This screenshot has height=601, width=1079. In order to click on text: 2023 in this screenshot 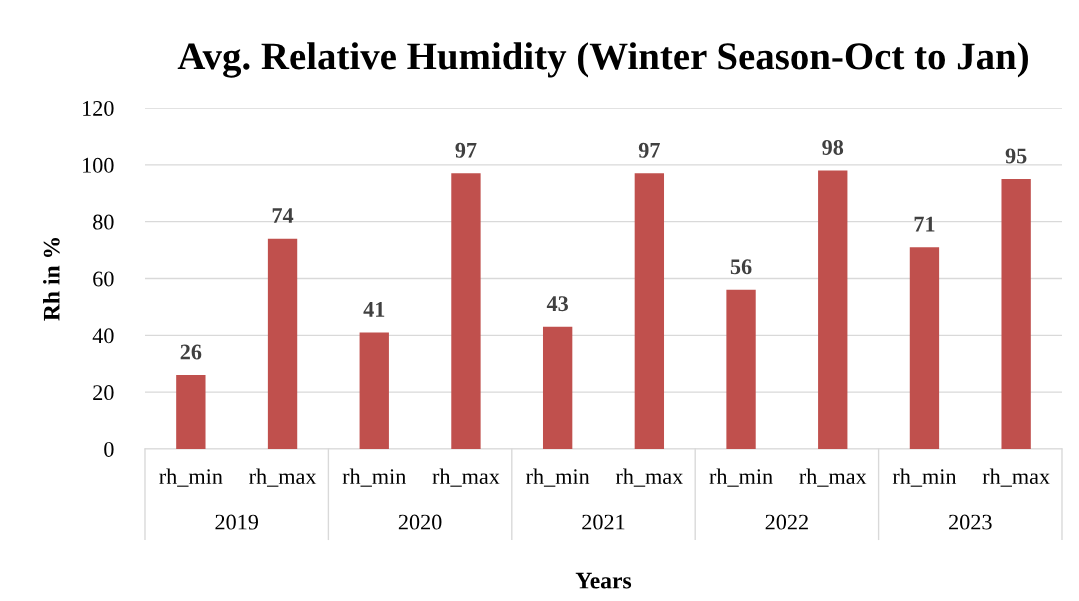, I will do `click(970, 522)`.